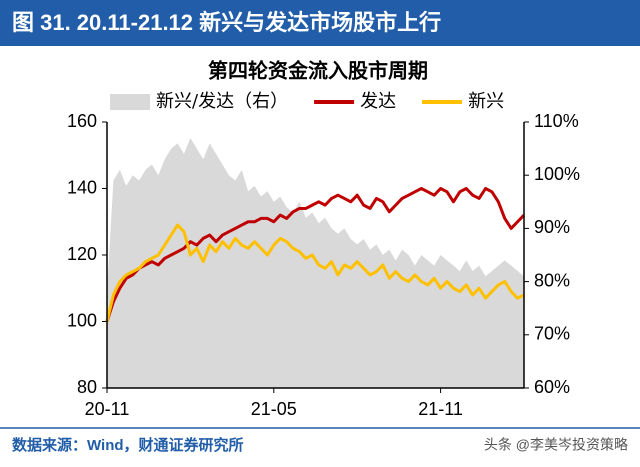 The width and height of the screenshot is (640, 467). Describe the element at coordinates (552, 387) in the screenshot. I see `y2-tick-label: 60%` at that location.